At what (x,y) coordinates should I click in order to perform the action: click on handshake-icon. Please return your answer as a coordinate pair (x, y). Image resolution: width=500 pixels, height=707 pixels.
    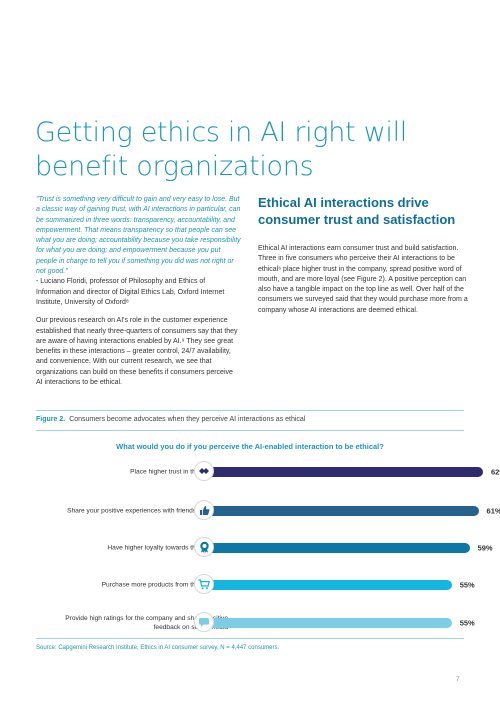
    Looking at the image, I should click on (204, 471).